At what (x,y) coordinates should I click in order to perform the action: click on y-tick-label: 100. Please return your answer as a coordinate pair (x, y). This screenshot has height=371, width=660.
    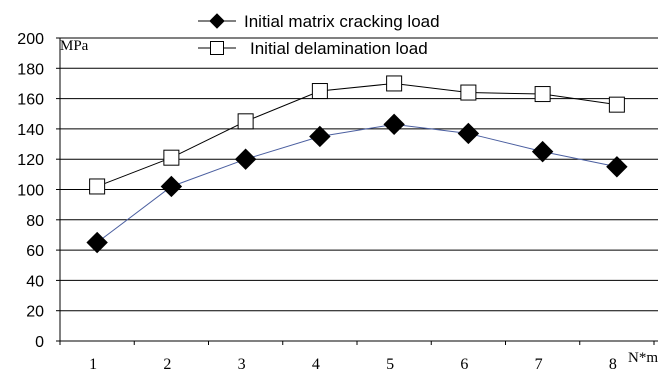
    Looking at the image, I should click on (30, 191).